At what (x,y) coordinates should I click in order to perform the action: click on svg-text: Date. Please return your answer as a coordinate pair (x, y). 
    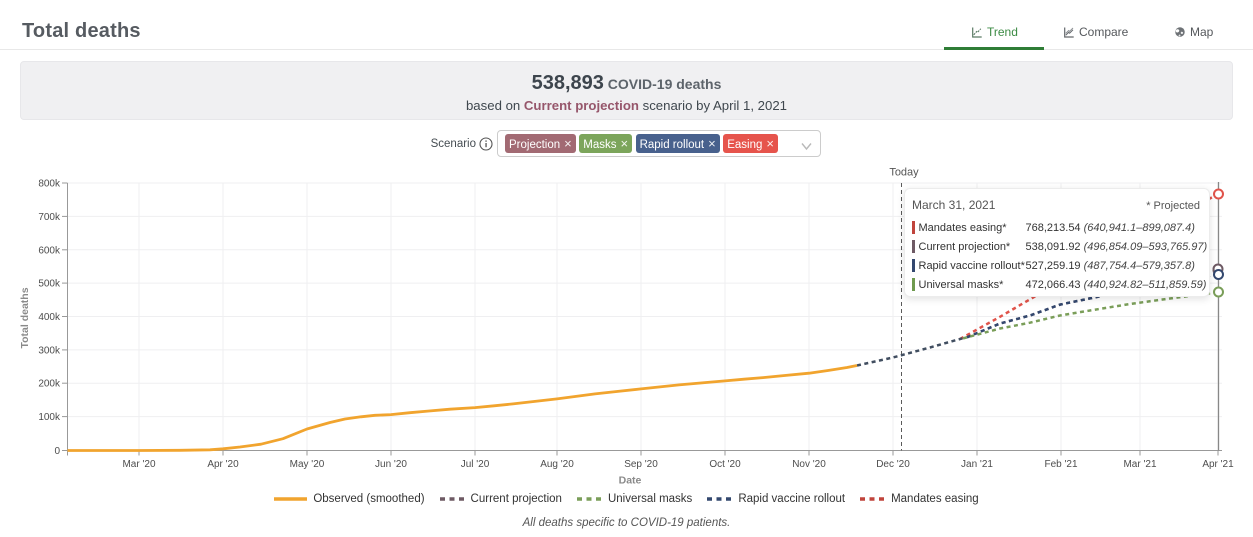
    Looking at the image, I should click on (630, 481).